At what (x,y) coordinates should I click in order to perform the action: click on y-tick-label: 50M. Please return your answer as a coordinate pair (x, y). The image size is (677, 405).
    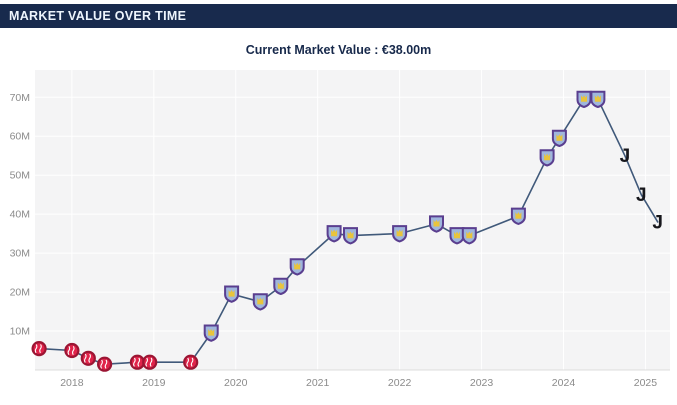
    Looking at the image, I should click on (20, 176).